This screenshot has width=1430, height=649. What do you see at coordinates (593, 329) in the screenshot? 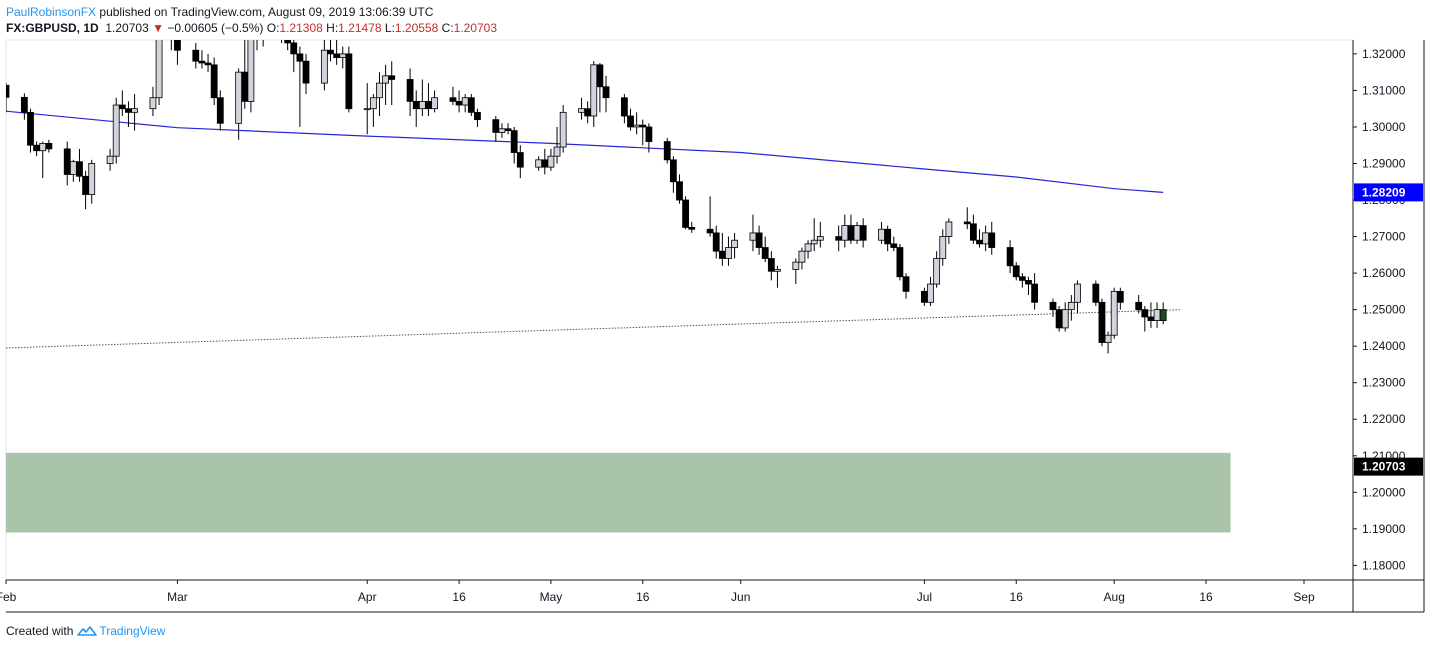
I see `trendline` at bounding box center [593, 329].